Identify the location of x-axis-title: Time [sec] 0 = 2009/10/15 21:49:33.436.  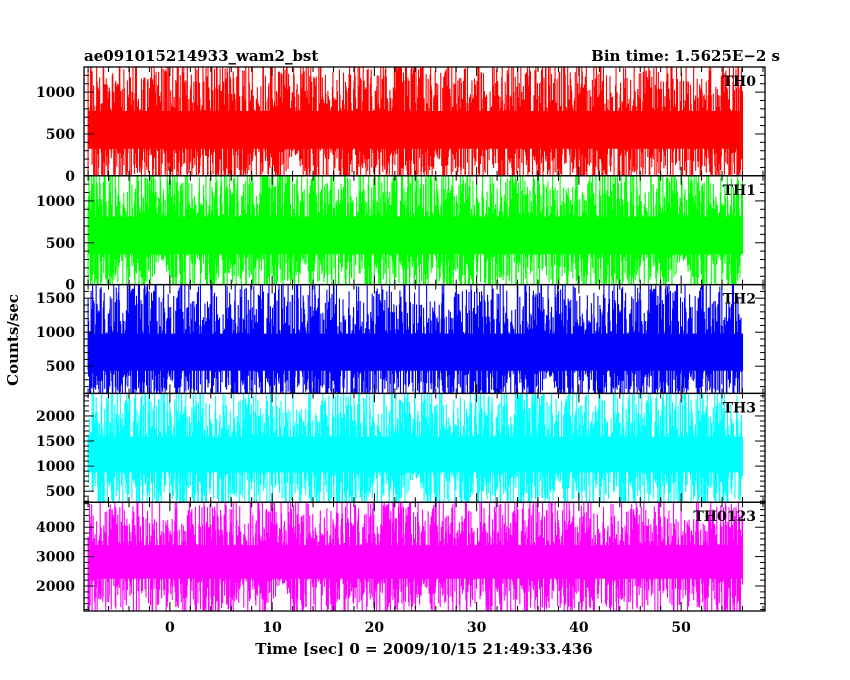
(423, 649).